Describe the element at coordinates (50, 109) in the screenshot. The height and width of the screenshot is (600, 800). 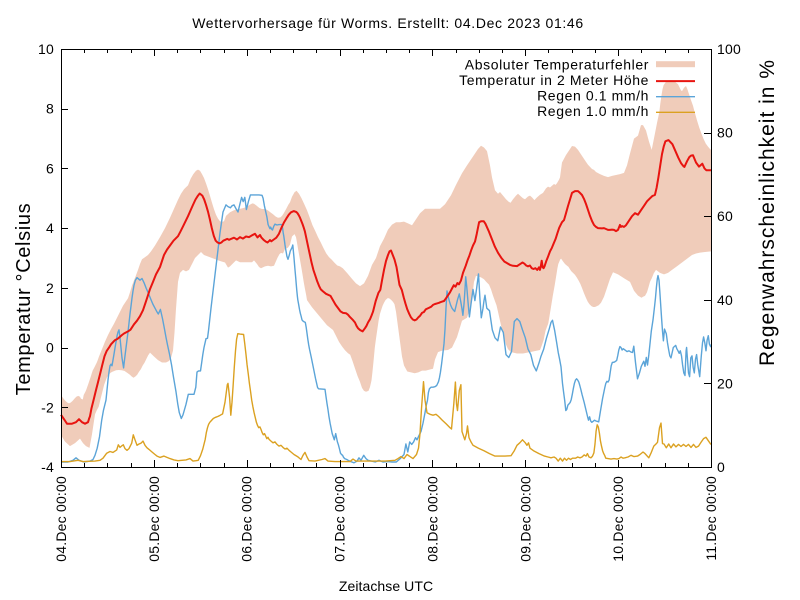
I see `svg-text: 8` at that location.